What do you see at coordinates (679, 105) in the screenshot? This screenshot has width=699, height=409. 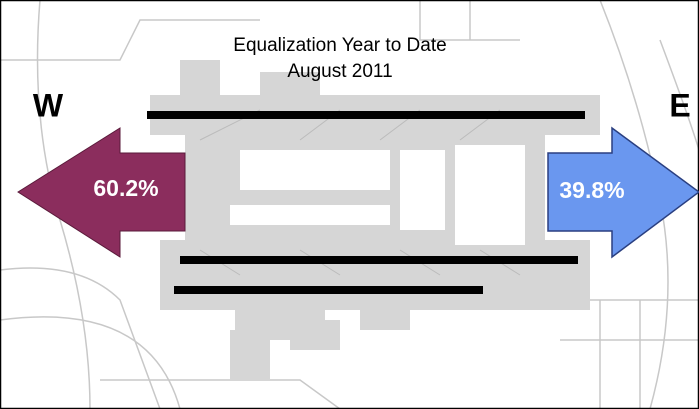 I see `east-label: E` at bounding box center [679, 105].